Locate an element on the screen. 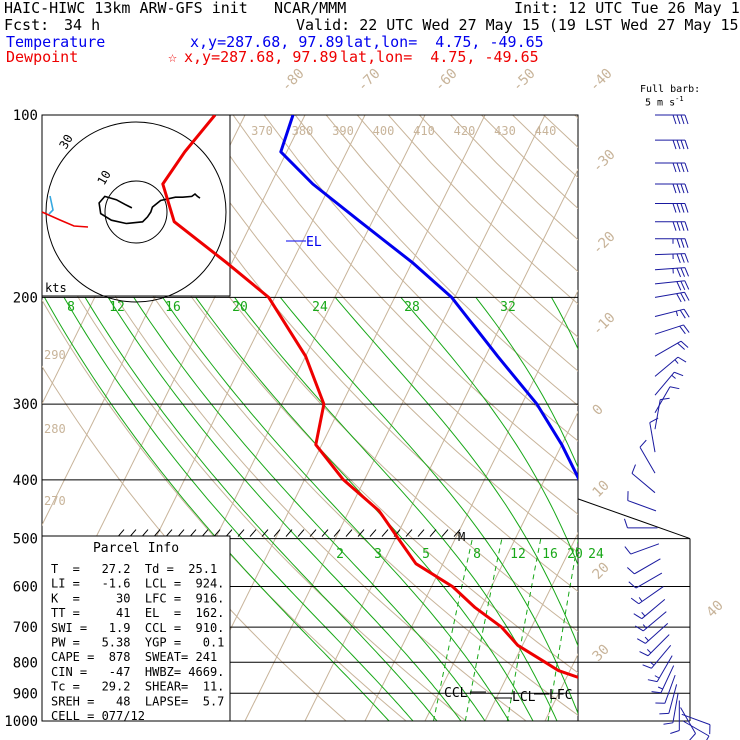  parcel-info-title: Parcel Info is located at coordinates (136, 548).